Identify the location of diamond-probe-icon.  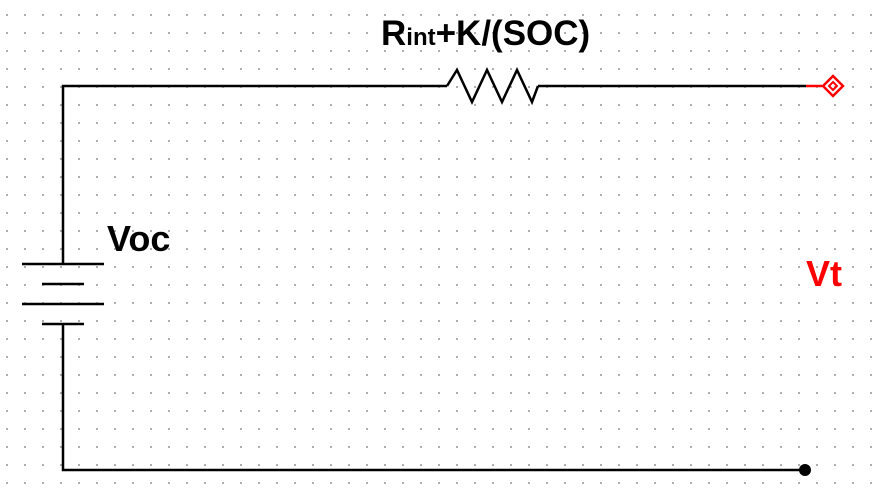
(833, 86).